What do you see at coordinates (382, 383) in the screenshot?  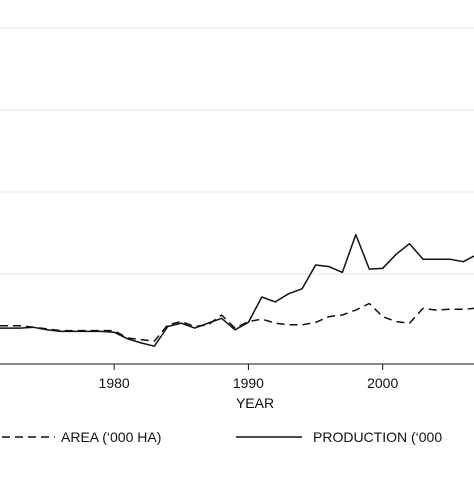 I see `x-tick-label: 2000` at bounding box center [382, 383].